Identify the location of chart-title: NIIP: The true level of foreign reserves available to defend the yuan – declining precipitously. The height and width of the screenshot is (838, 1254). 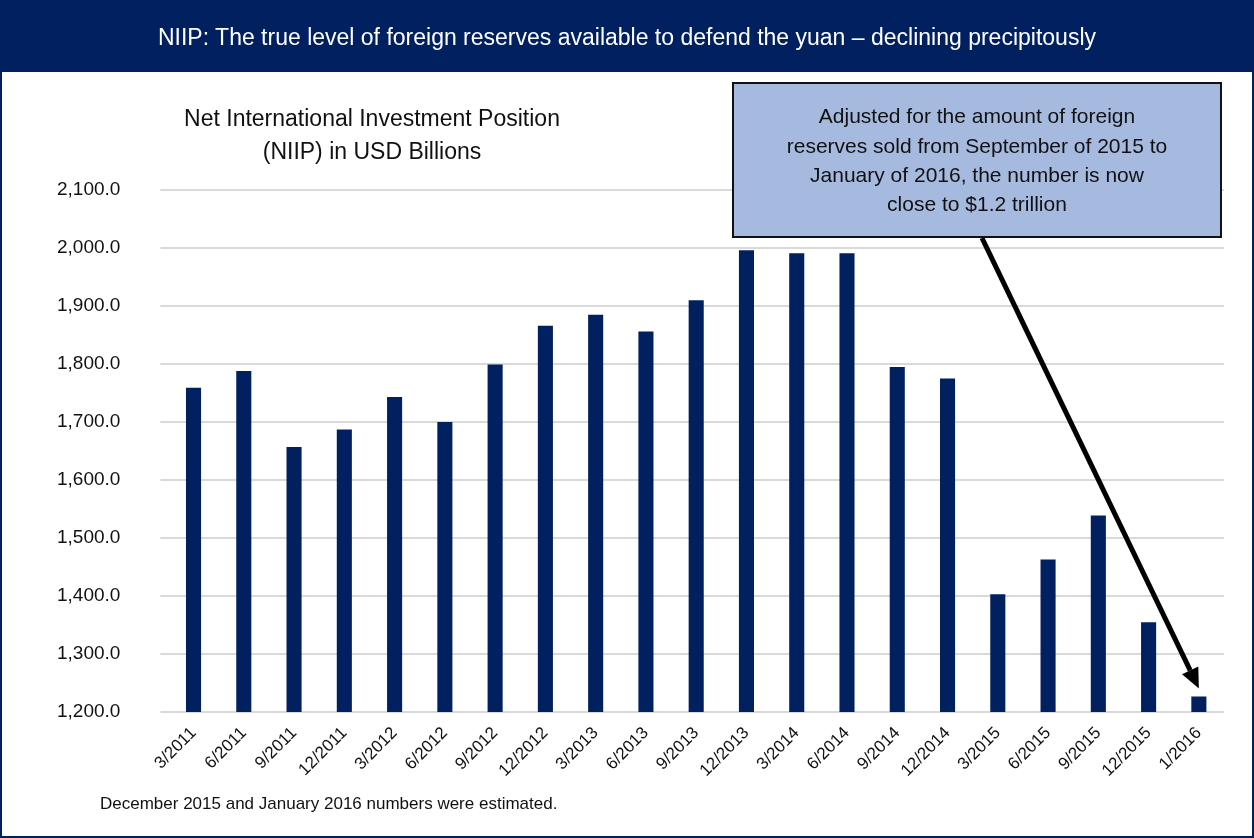
(627, 37).